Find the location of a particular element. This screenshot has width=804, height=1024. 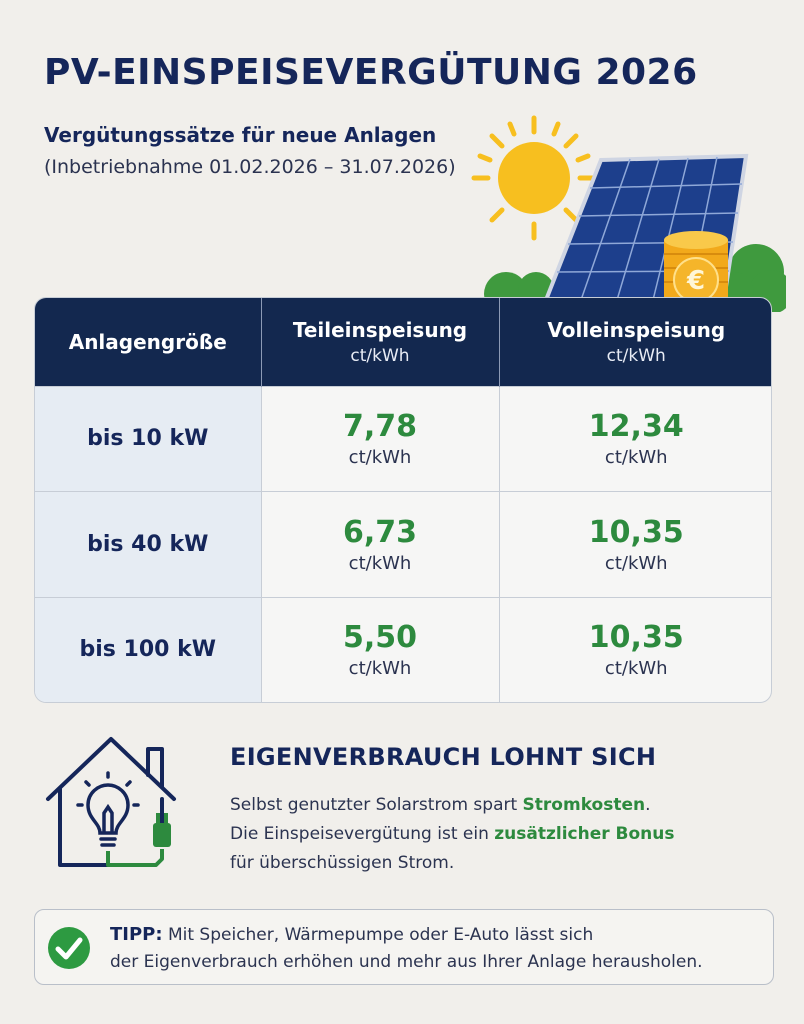

teil-cell: 7,78 ct/kWh is located at coordinates (380, 438).